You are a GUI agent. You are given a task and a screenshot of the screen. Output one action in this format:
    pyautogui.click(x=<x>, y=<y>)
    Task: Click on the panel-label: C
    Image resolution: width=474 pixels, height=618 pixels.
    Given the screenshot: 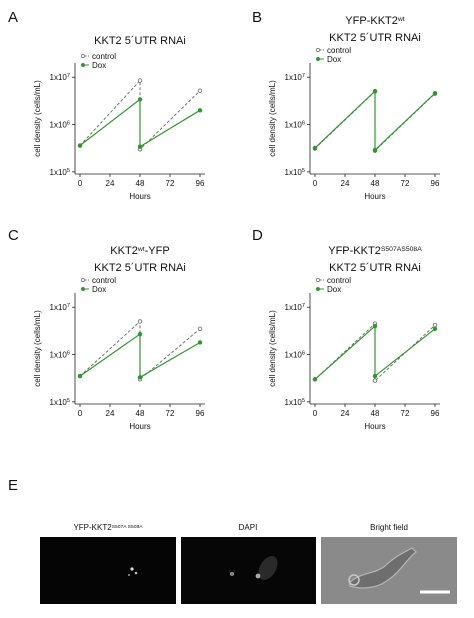 What is the action you would take?
    pyautogui.click(x=13, y=235)
    